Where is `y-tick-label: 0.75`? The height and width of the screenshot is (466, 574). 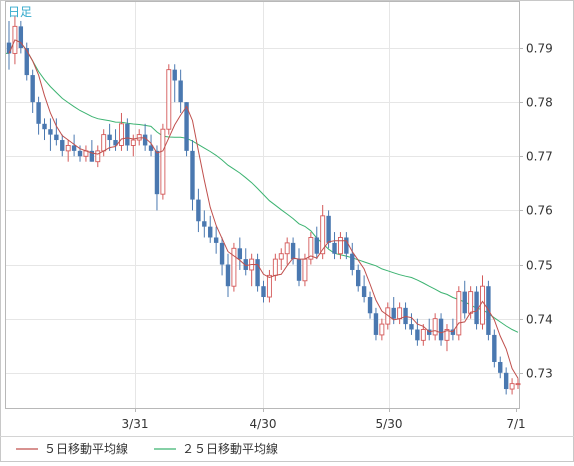 y-tick-label: 0.75 is located at coordinates (539, 266).